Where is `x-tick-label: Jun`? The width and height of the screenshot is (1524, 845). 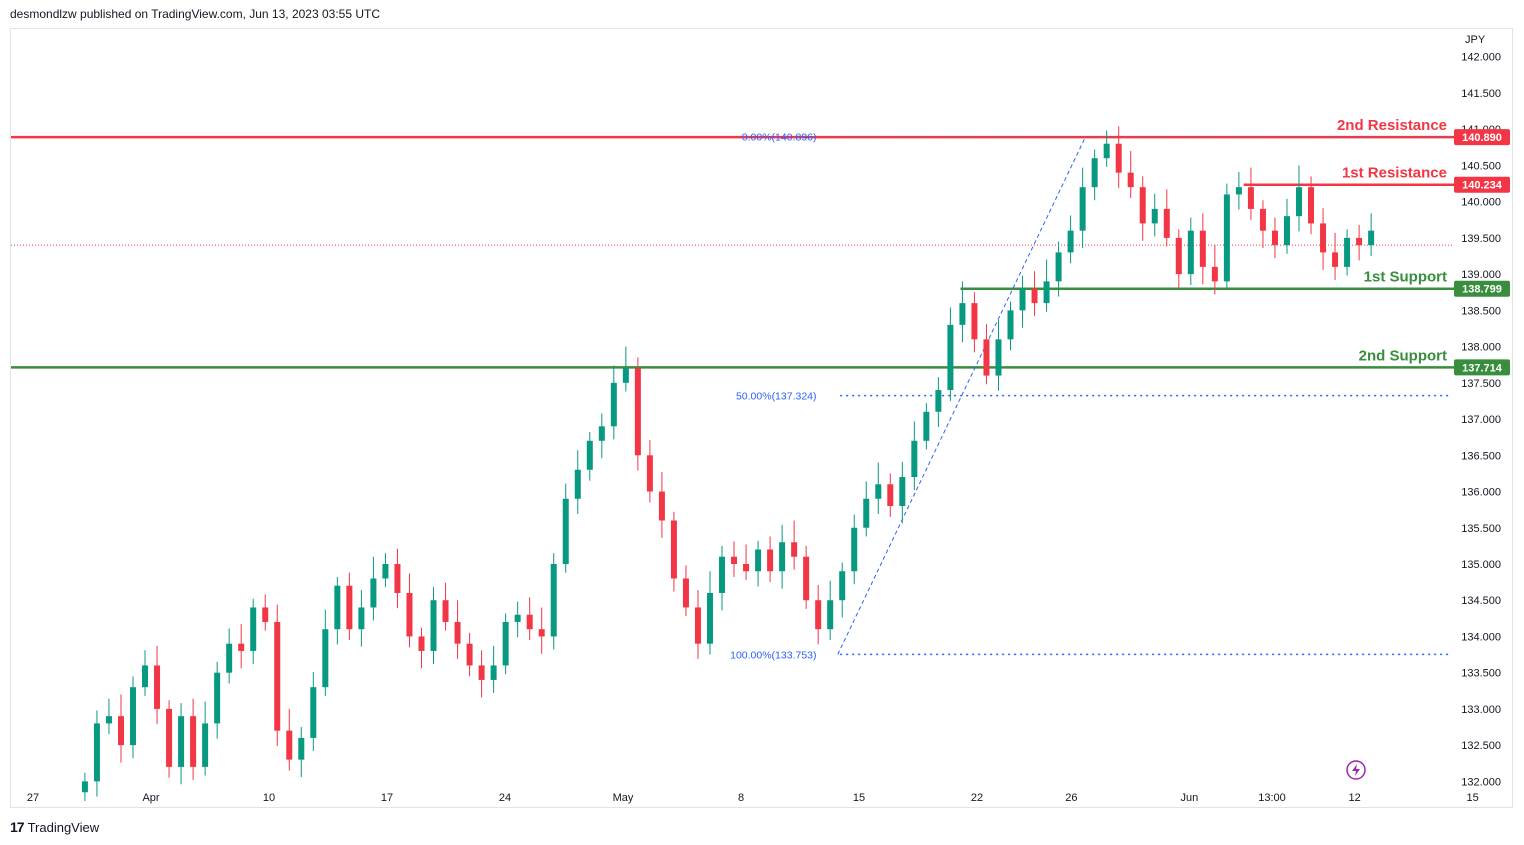
x-tick-label: Jun is located at coordinates (1190, 798).